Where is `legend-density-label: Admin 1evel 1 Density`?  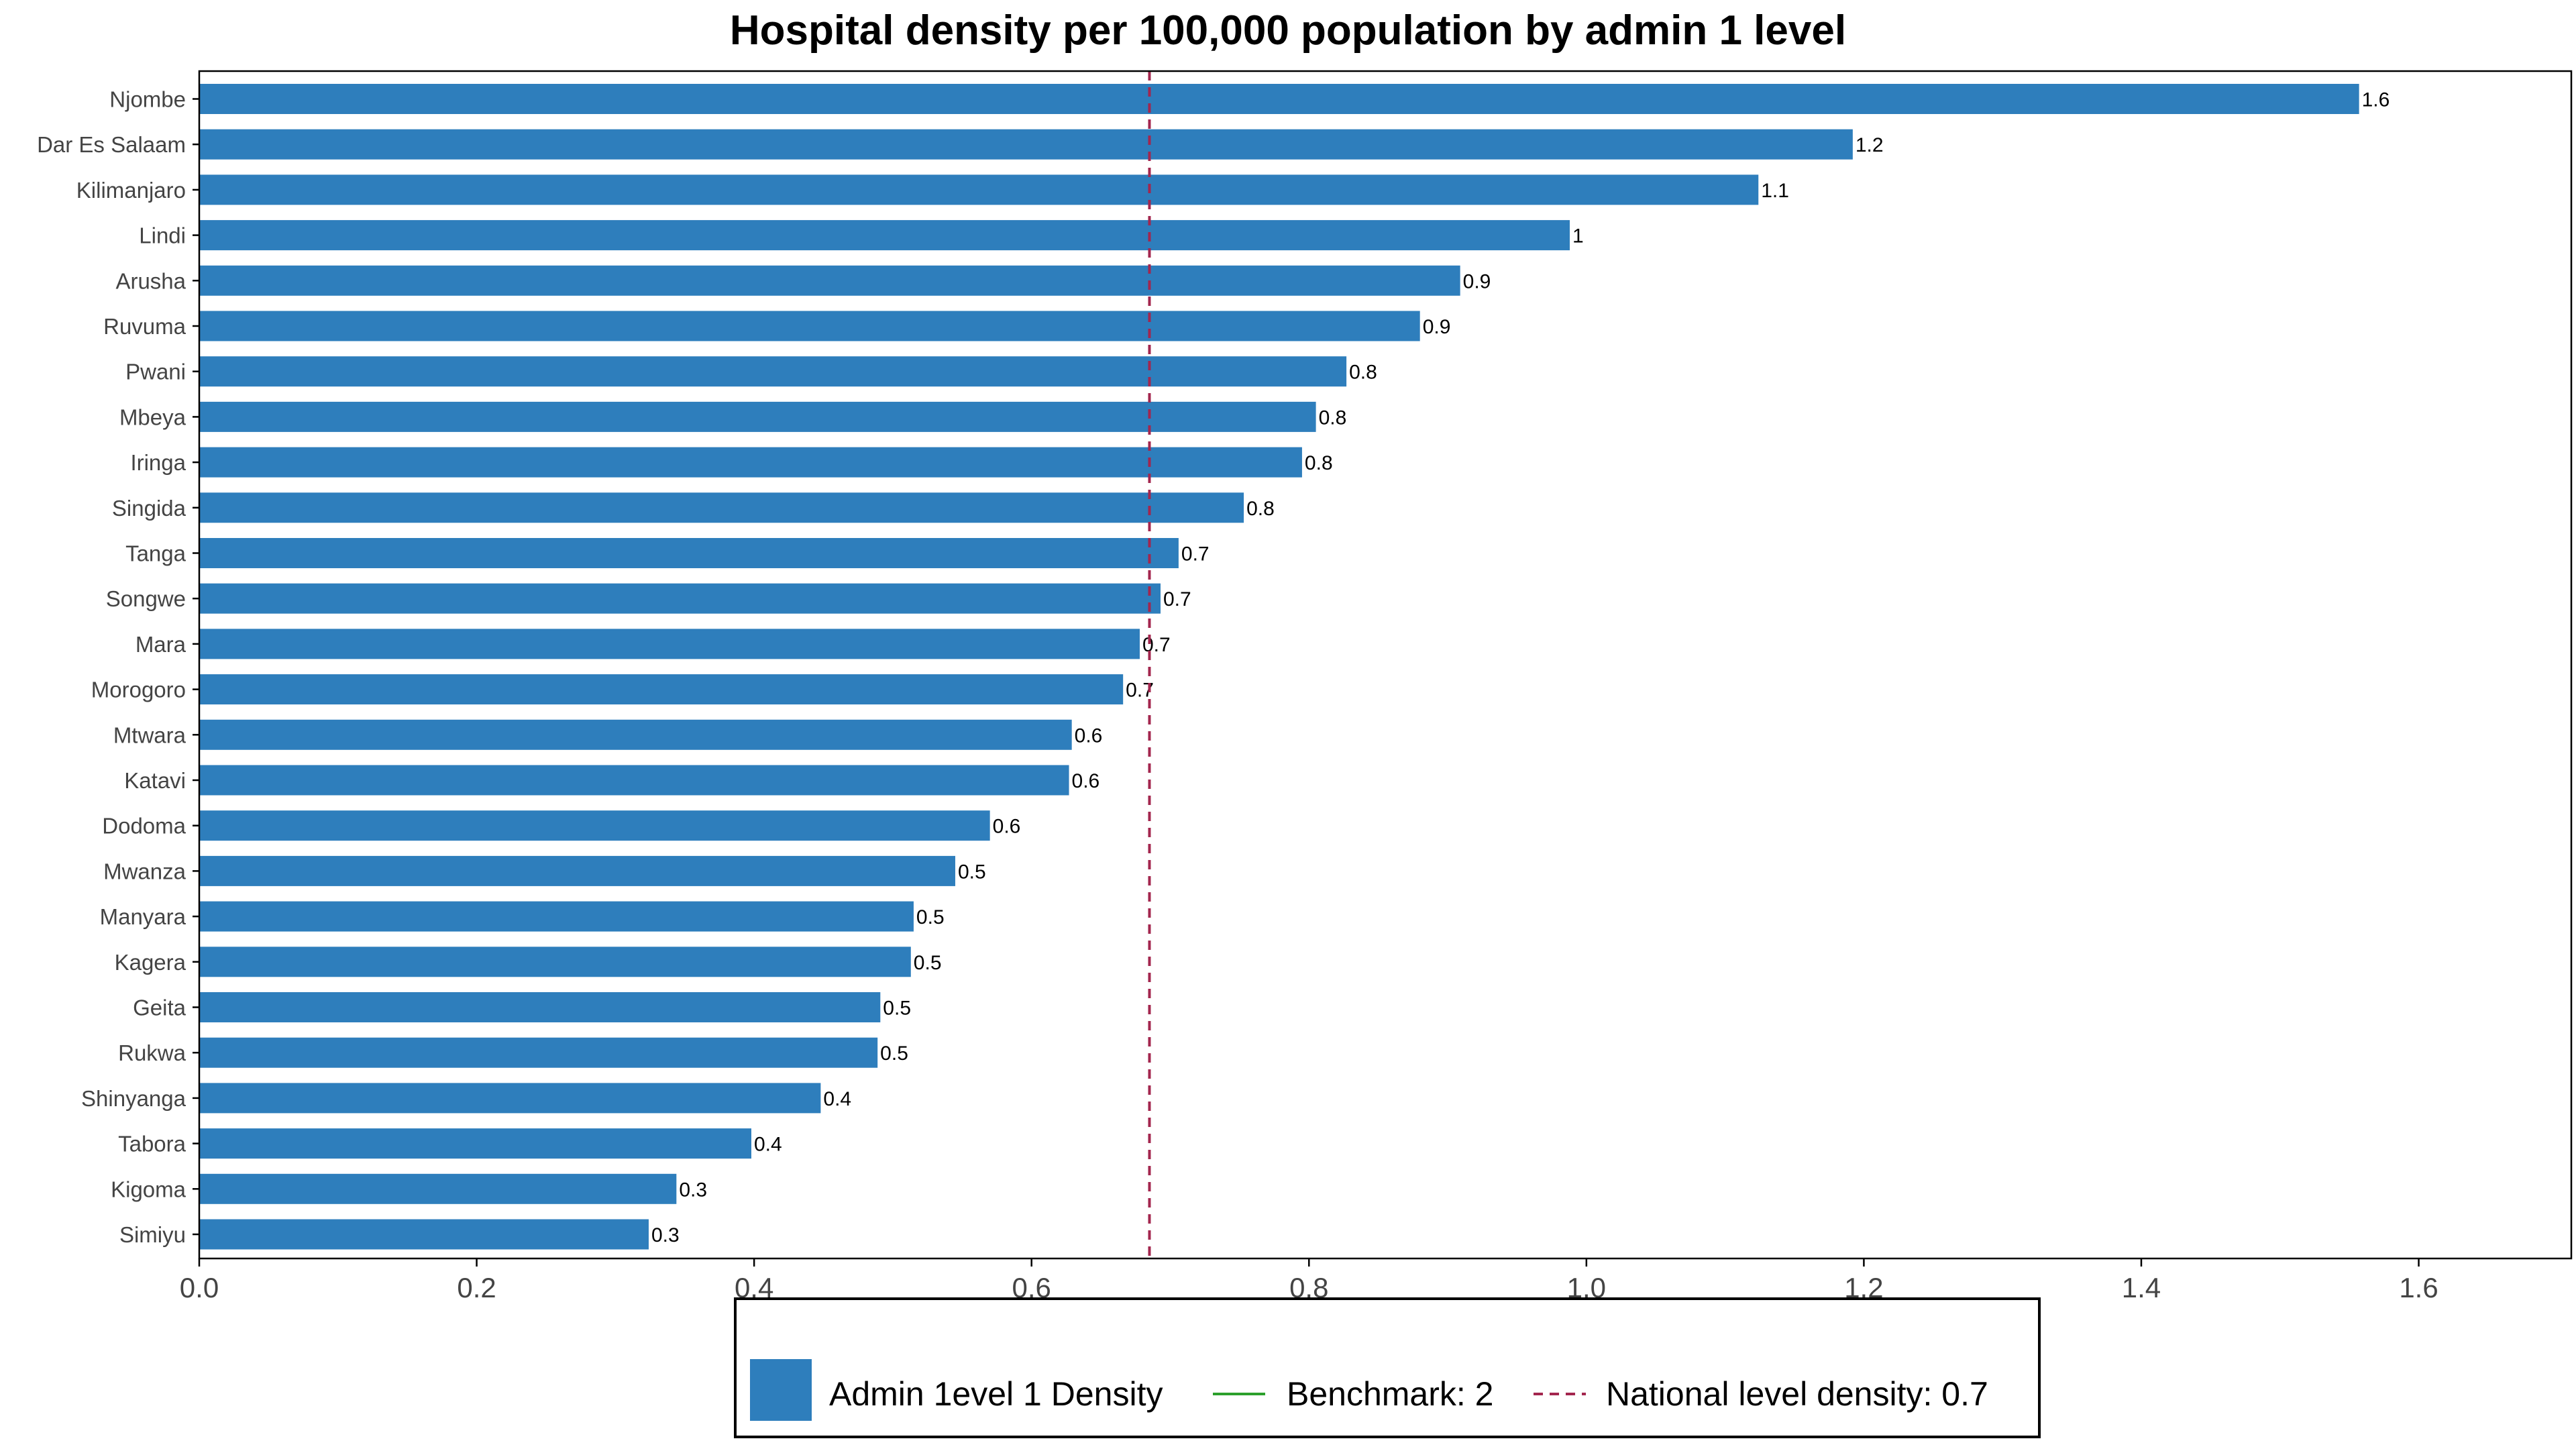
legend-density-label: Admin 1evel 1 Density is located at coordinates (996, 1394).